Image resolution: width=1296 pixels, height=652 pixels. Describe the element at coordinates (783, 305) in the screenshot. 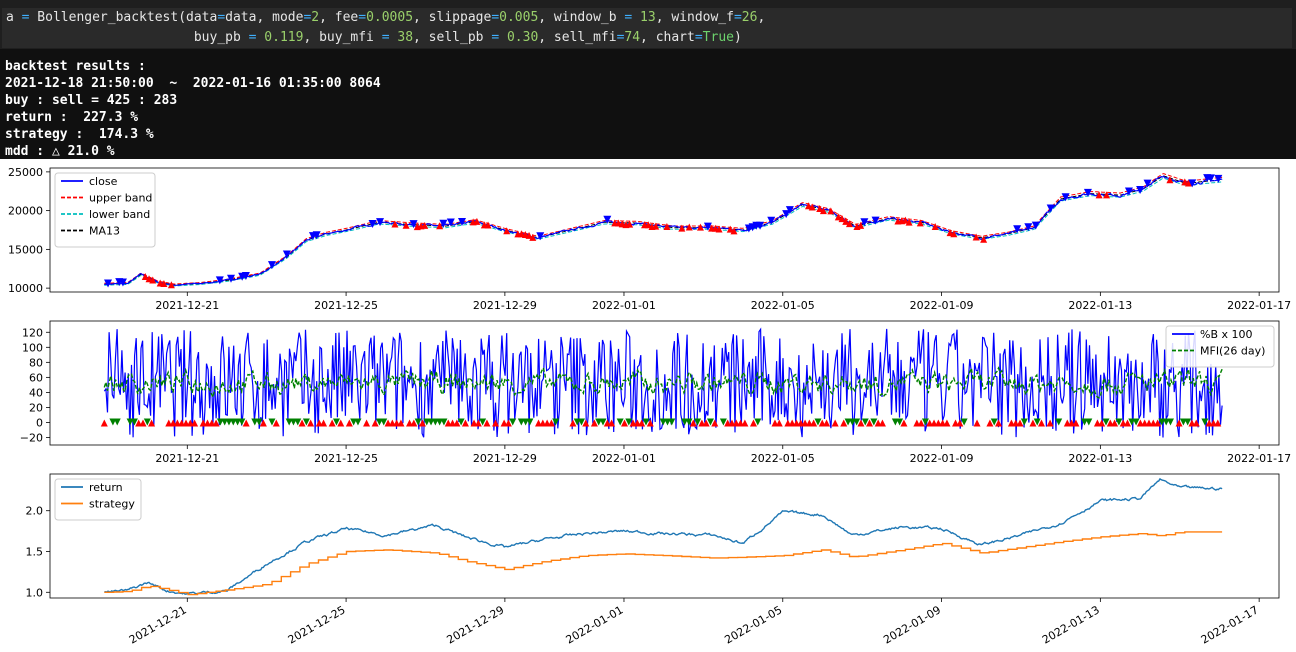

I see `x-tick-label: 2022-01-05` at that location.